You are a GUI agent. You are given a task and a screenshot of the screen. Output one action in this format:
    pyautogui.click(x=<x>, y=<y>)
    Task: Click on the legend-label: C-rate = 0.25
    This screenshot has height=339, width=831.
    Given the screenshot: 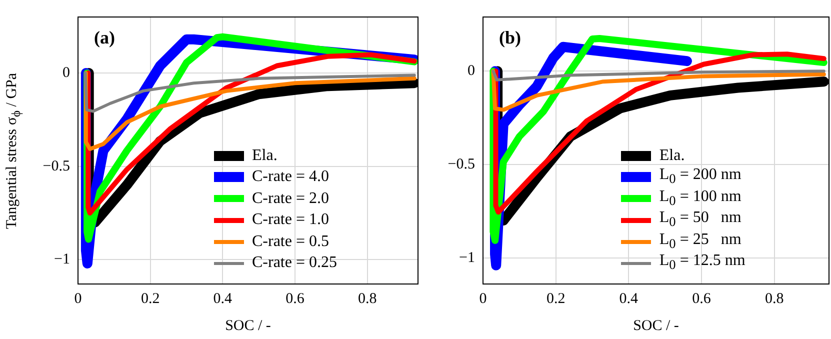 What is the action you would take?
    pyautogui.click(x=294, y=263)
    